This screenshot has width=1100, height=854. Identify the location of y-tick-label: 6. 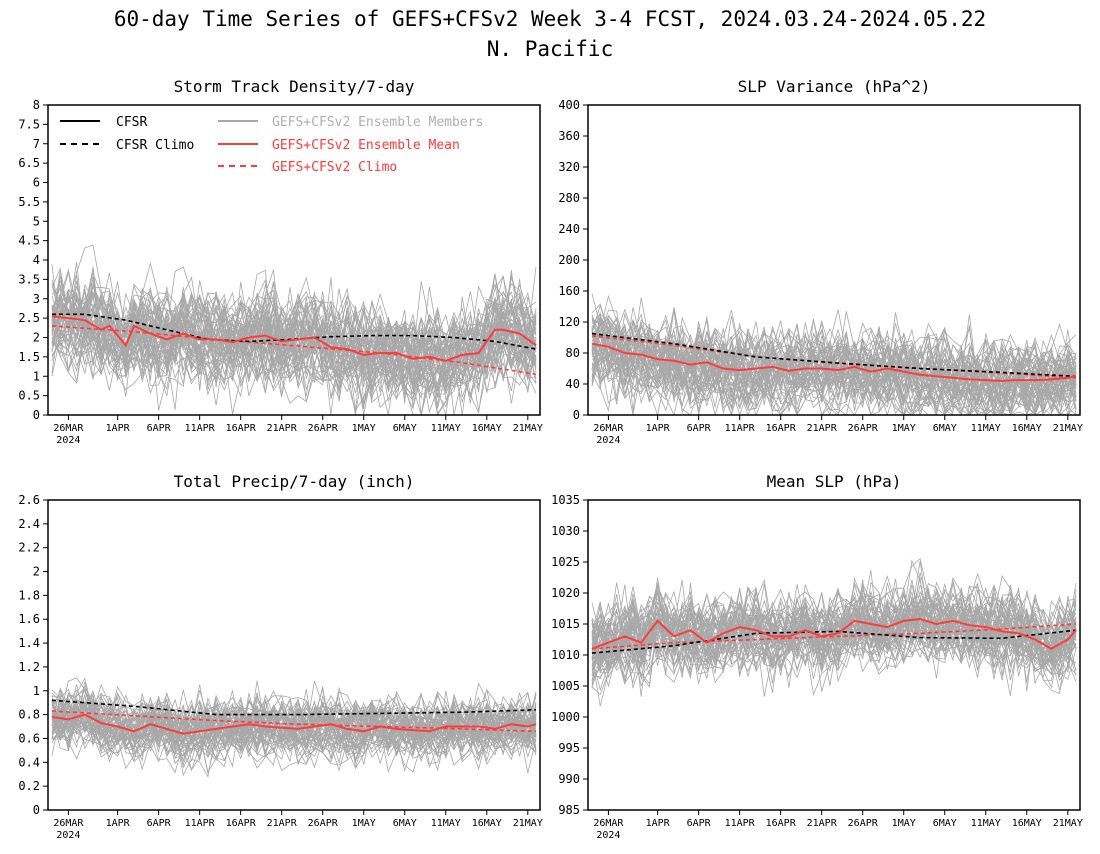
(36, 183).